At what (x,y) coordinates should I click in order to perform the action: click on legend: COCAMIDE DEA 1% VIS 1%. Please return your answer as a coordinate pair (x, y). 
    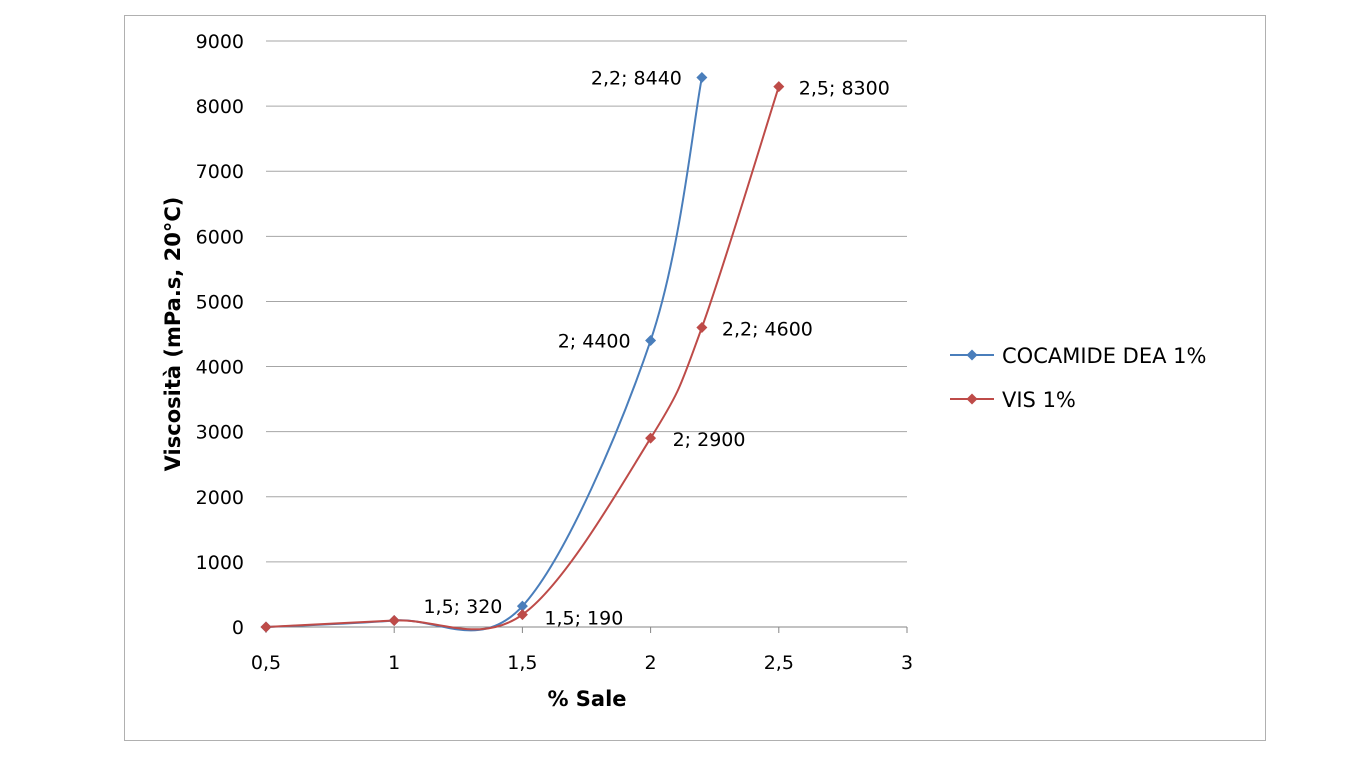
    Looking at the image, I should click on (1078, 378).